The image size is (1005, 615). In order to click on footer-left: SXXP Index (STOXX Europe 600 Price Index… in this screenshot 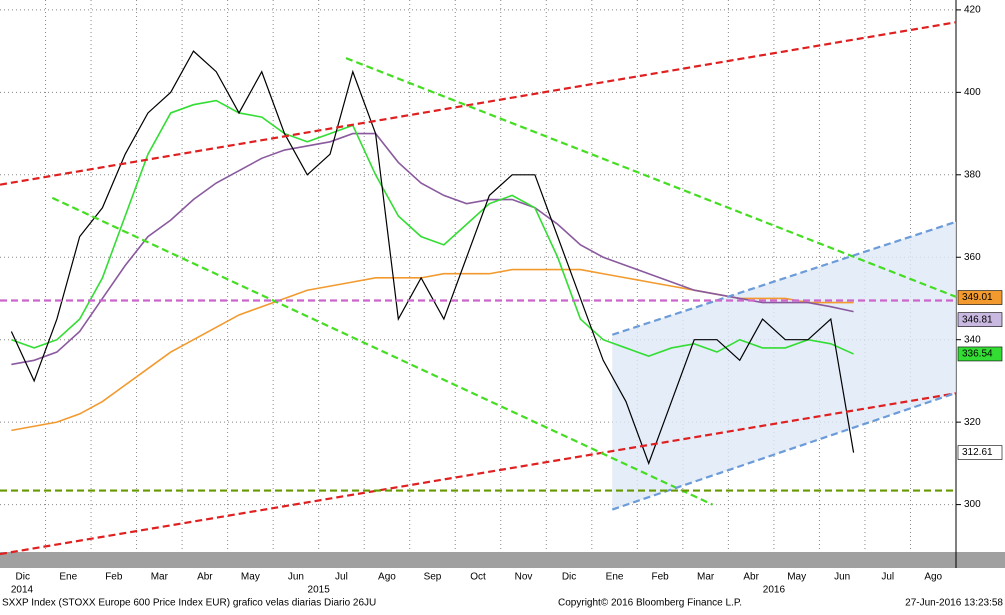, I will do `click(189, 603)`.